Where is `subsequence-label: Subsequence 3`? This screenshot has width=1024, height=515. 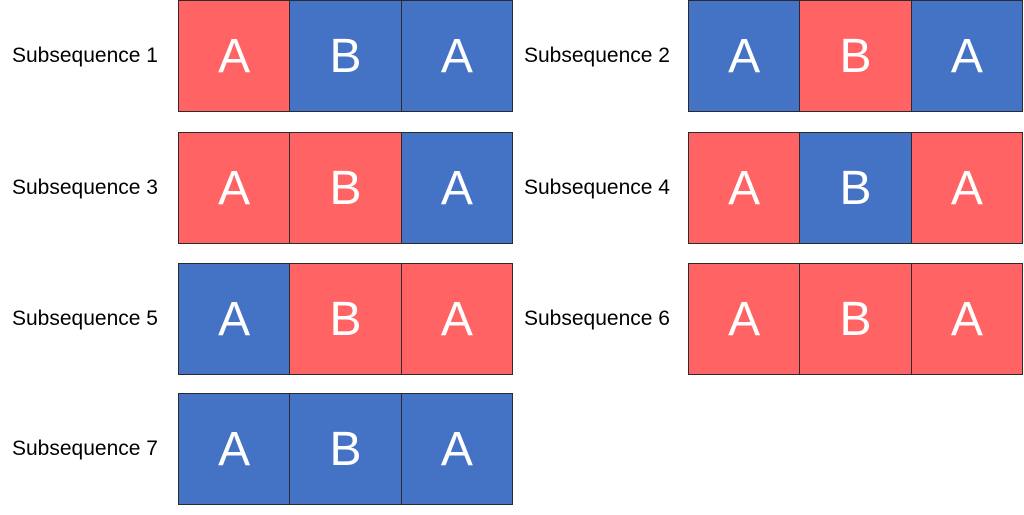
subsequence-label: Subsequence 3 is located at coordinates (85, 187).